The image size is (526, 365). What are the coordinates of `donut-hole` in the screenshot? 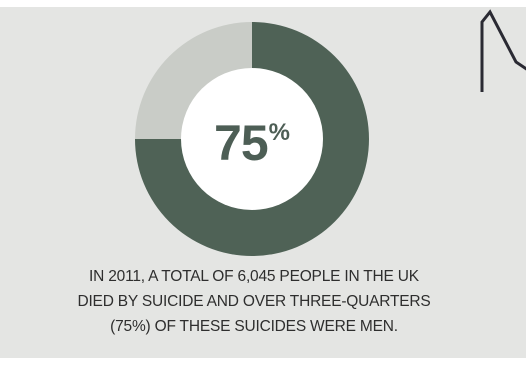 It's located at (252, 139).